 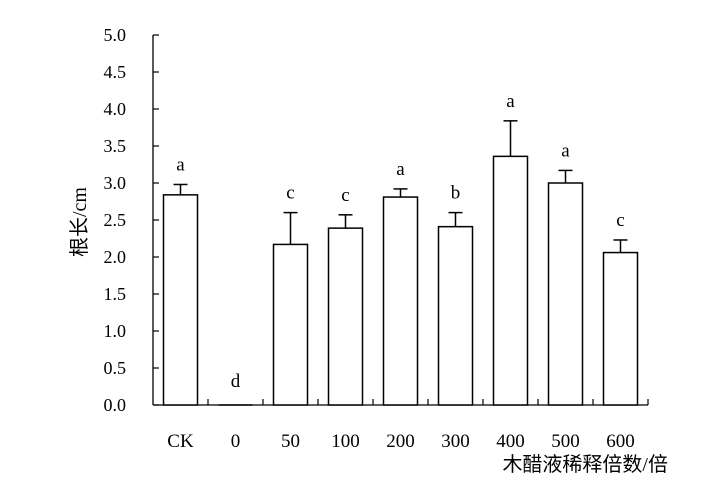 I want to click on y-tick-label: 3.0, so click(x=115, y=183).